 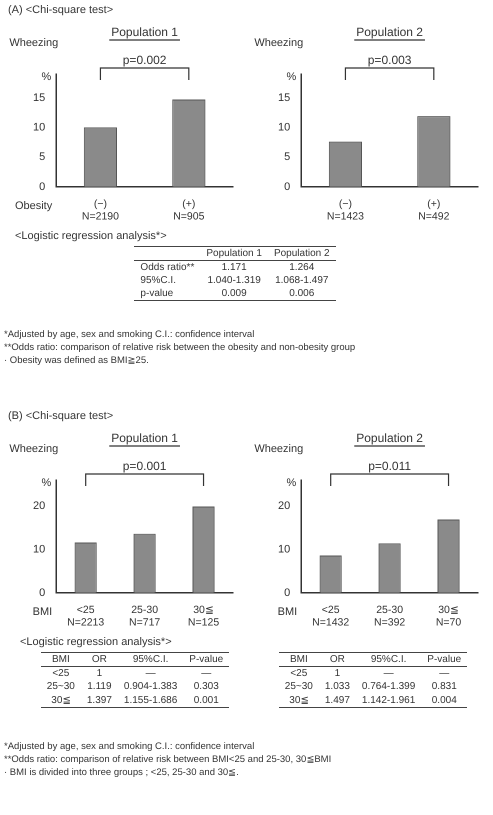 I want to click on x-tick-label: (−) N=2190, so click(x=101, y=210).